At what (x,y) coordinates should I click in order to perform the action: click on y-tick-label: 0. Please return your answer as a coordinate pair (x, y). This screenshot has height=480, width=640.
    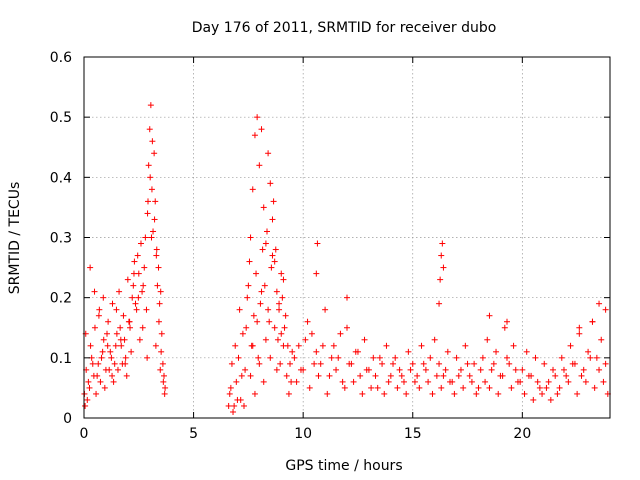
    Looking at the image, I should click on (67, 419).